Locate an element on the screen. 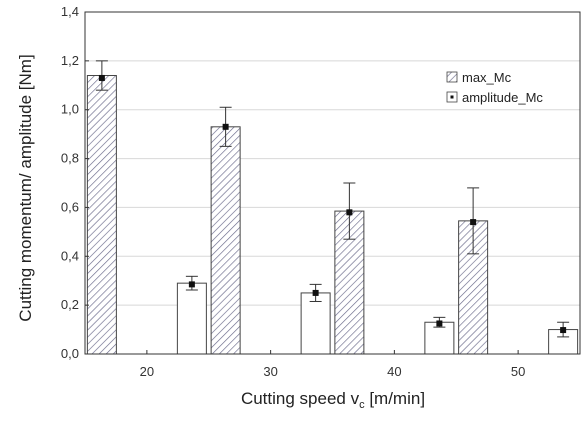  y-tick-label: 1,2 is located at coordinates (70, 60).